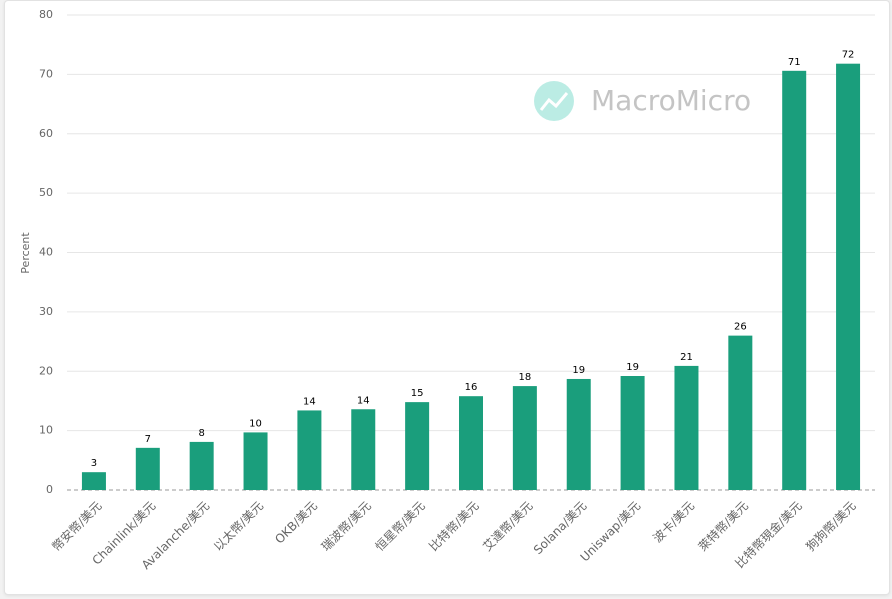  Describe the element at coordinates (46, 252) in the screenshot. I see `y-tick-label: 40` at that location.